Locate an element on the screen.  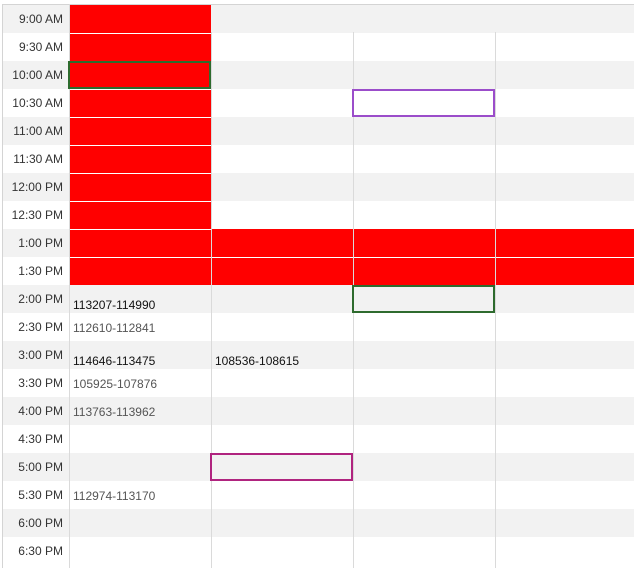
time-label: 4:00 PM is located at coordinates (40, 411).